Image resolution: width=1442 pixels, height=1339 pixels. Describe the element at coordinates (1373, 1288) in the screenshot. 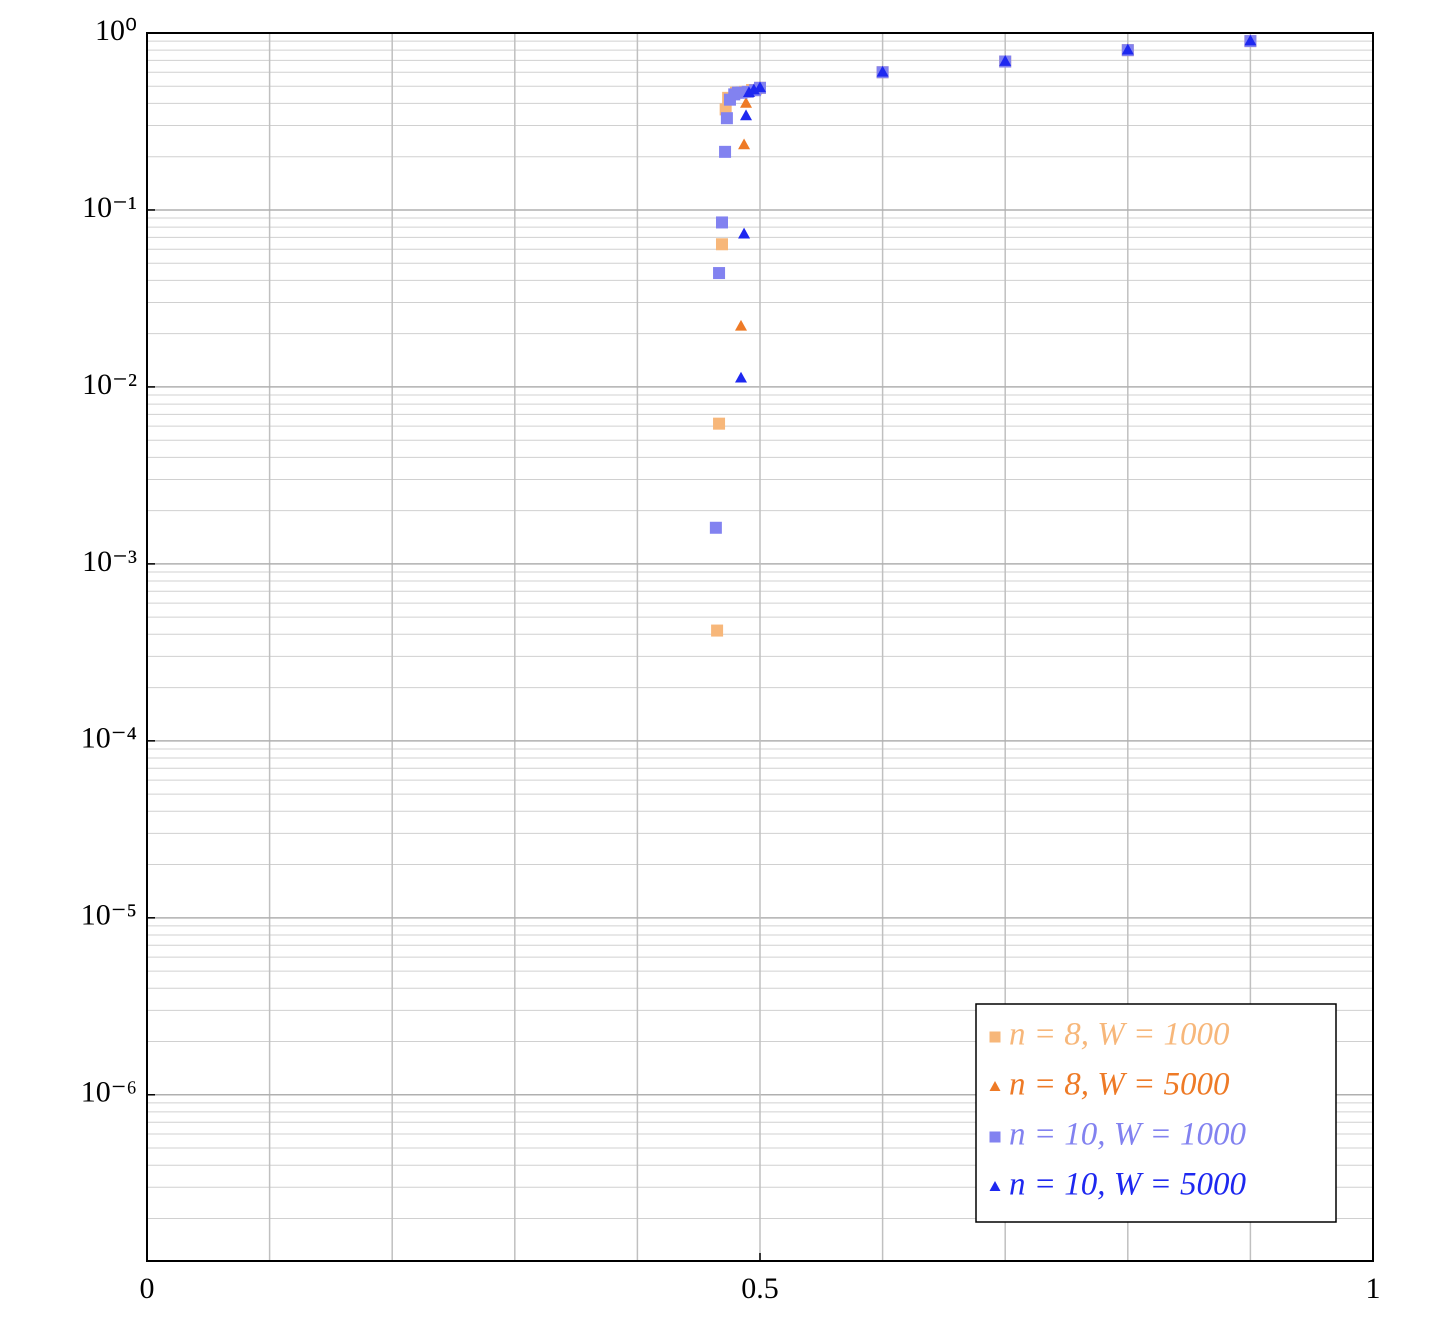

I see `x-tick-label: 1` at that location.